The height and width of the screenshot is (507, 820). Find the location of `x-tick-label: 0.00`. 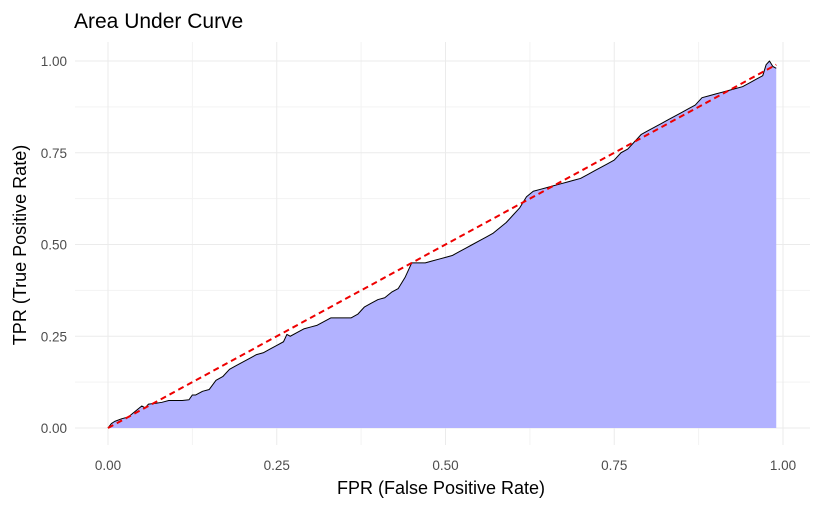

x-tick-label: 0.00 is located at coordinates (108, 465).